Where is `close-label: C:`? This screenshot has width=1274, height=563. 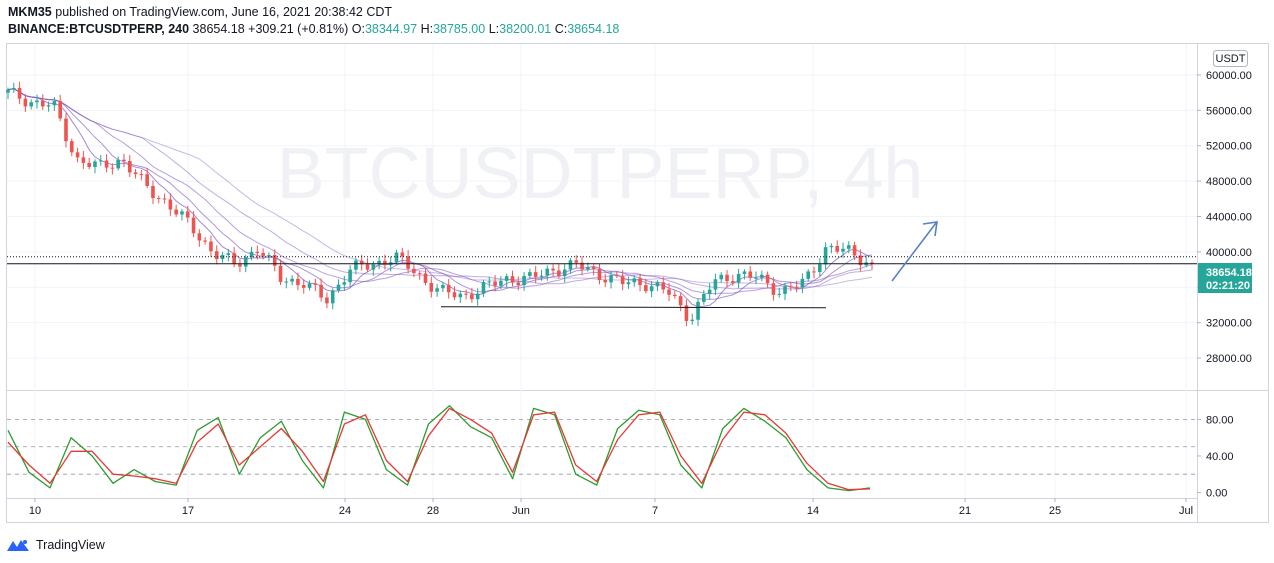
close-label: C: is located at coordinates (561, 29).